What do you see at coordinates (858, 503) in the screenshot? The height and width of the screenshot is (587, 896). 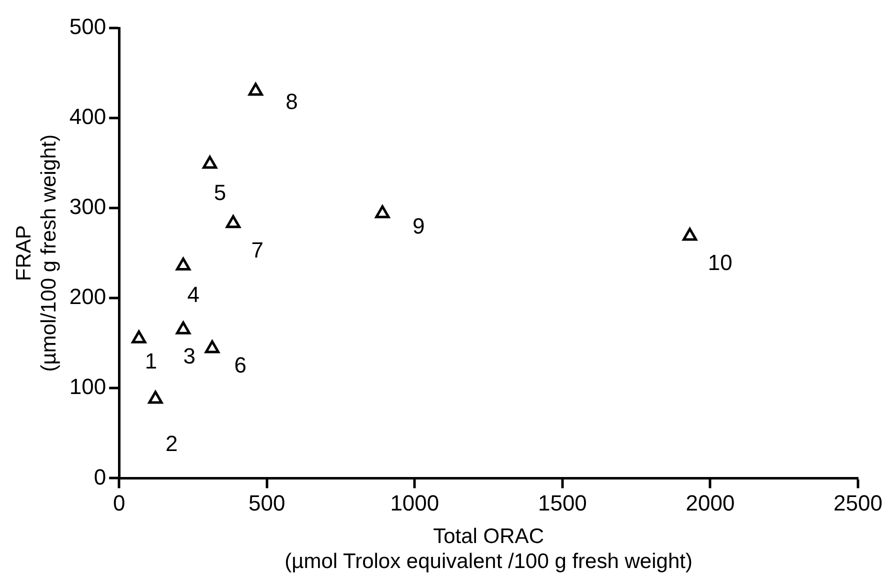 I see `x-tick-label: 2500` at bounding box center [858, 503].